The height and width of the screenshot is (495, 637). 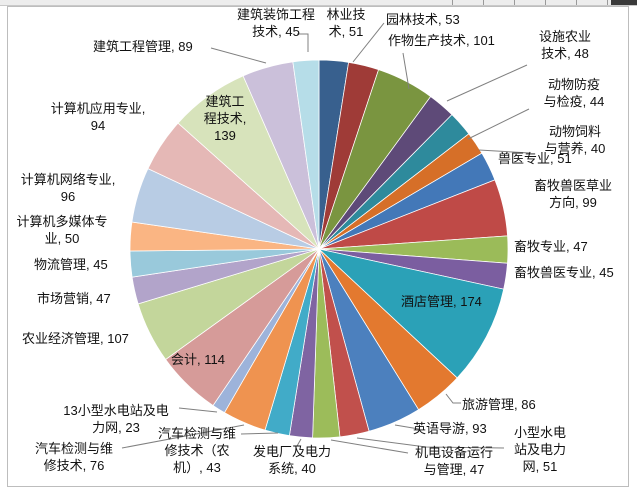 What do you see at coordinates (441, 40) in the screenshot?
I see `slice-label-2: 作物生产技术, 101` at bounding box center [441, 40].